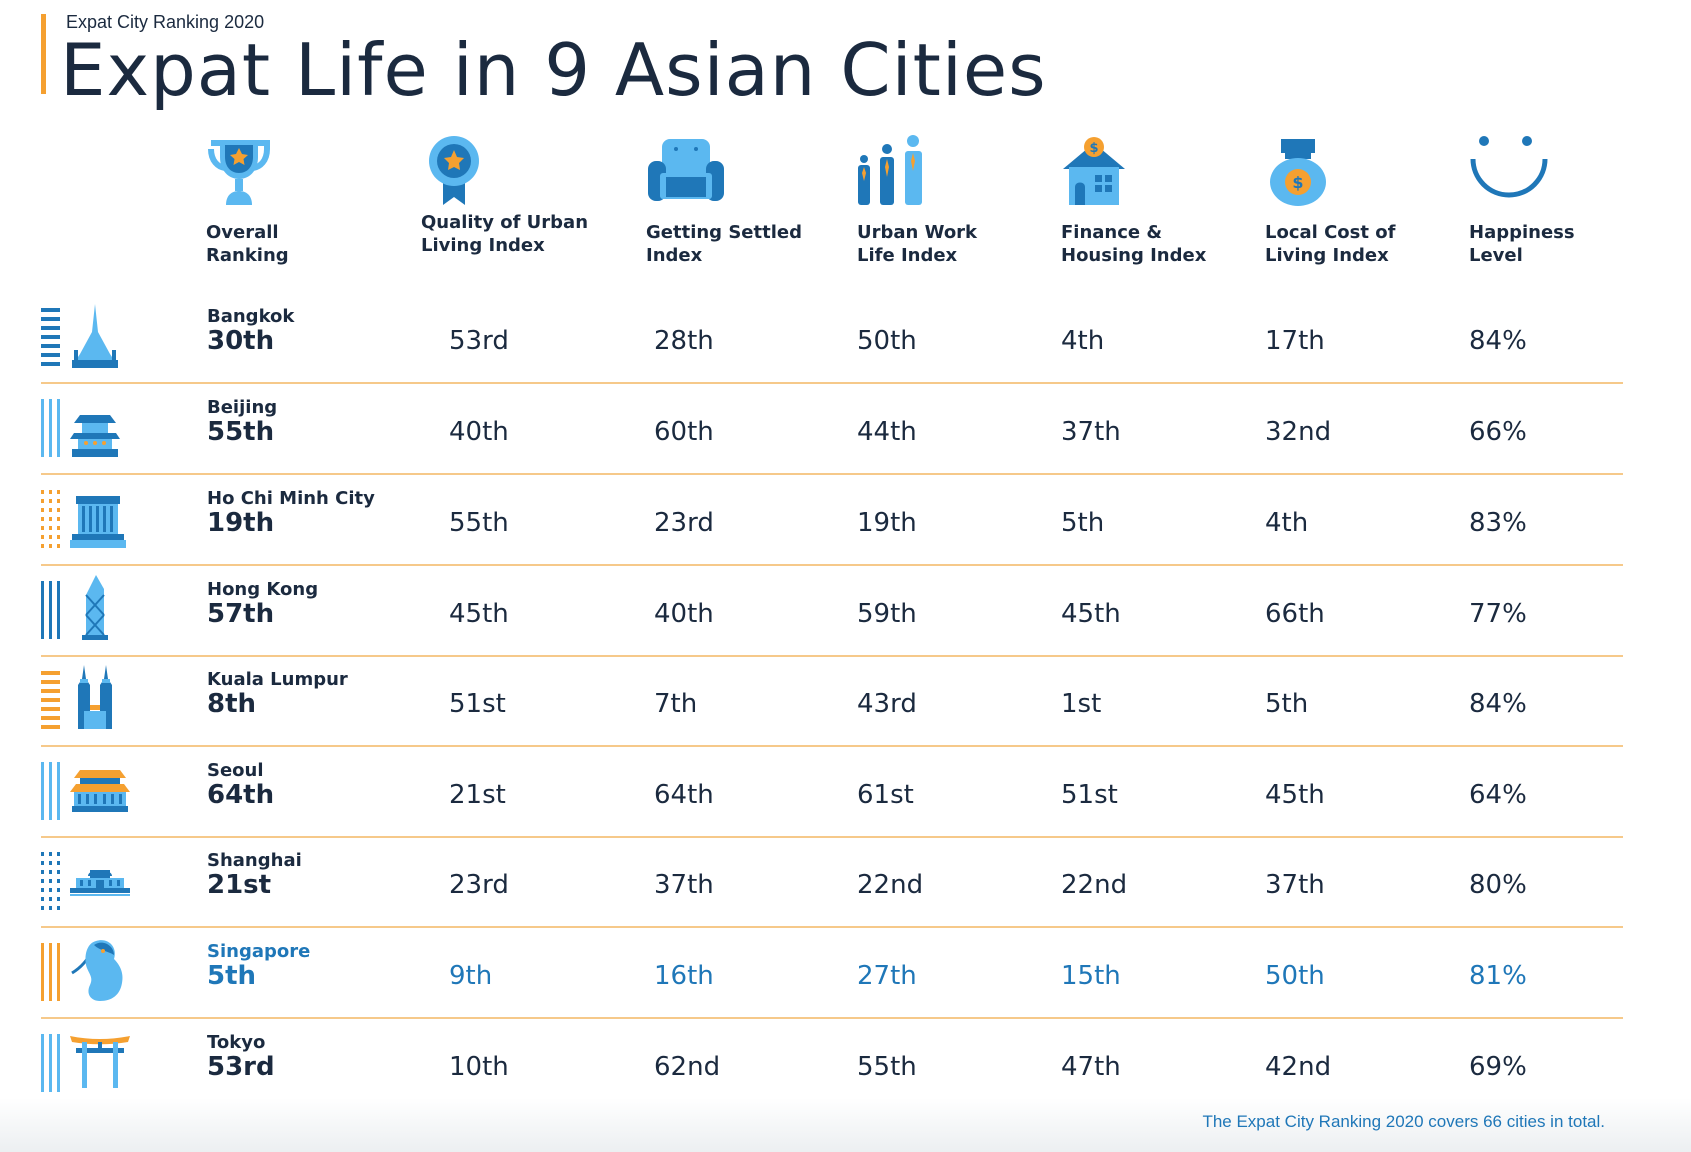  Describe the element at coordinates (1498, 885) in the screenshot. I see `happiness-level-value: 80%` at that location.